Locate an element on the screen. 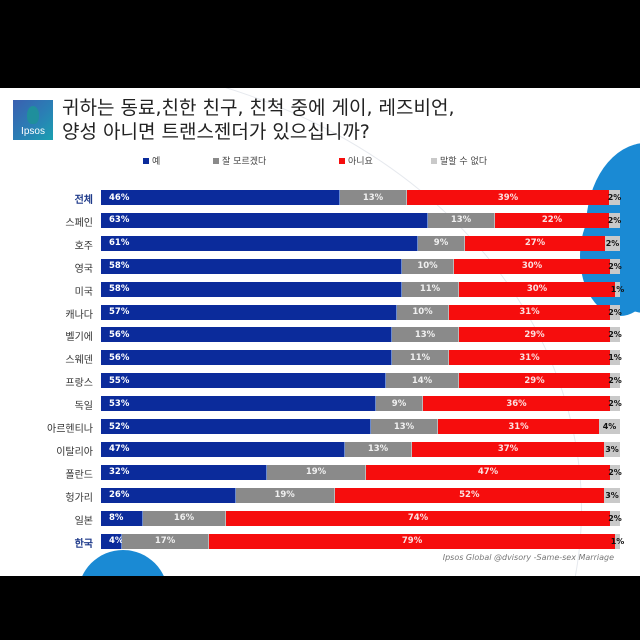 This screenshot has width=640, height=640. bar-row: 스웨덴 56% 11% 31% 1% is located at coordinates (320, 358).